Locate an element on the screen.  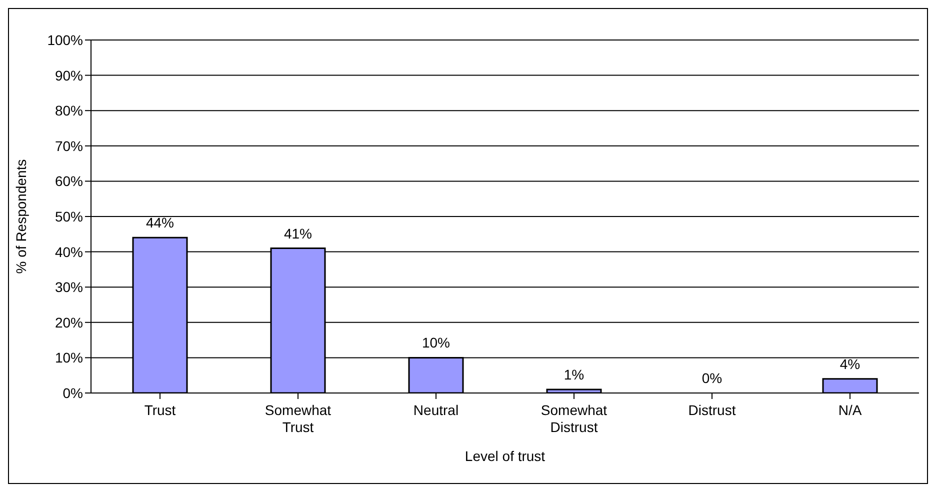
x-tick-label: Somewhat Trust is located at coordinates (298, 418).